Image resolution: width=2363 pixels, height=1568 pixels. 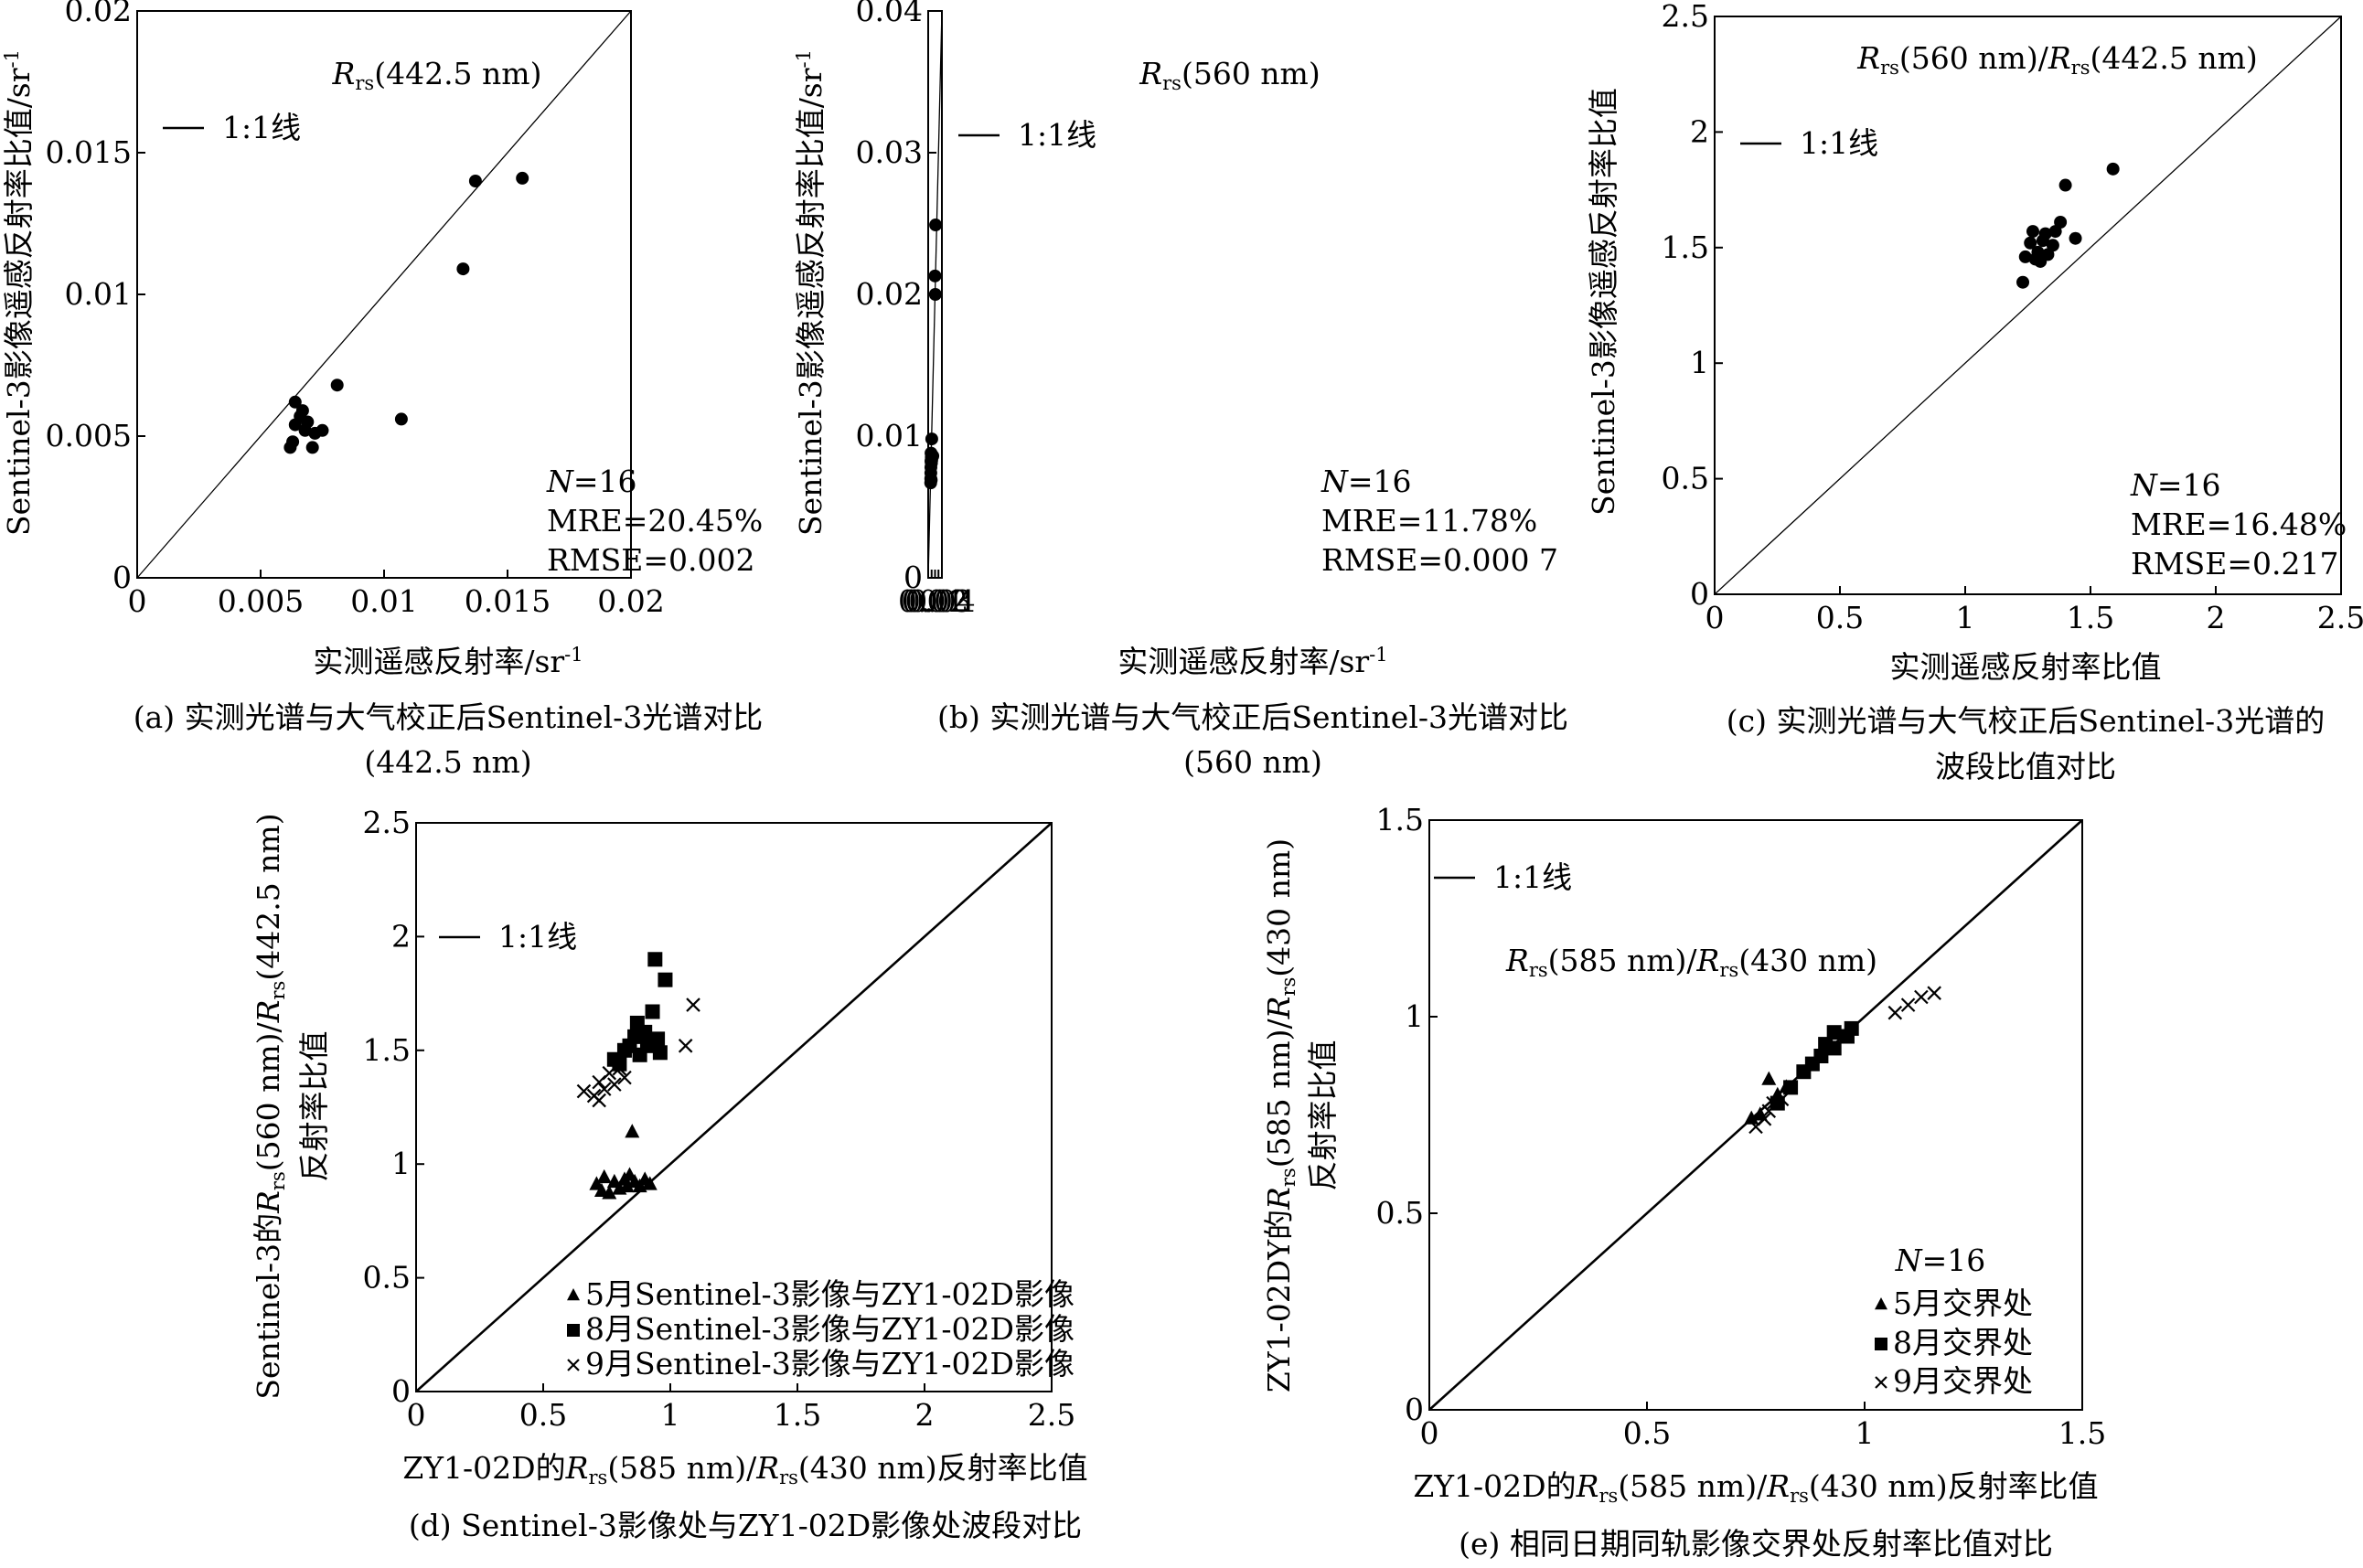 What do you see at coordinates (89, 435) in the screenshot?
I see `y-tick-label: 0.005` at bounding box center [89, 435].